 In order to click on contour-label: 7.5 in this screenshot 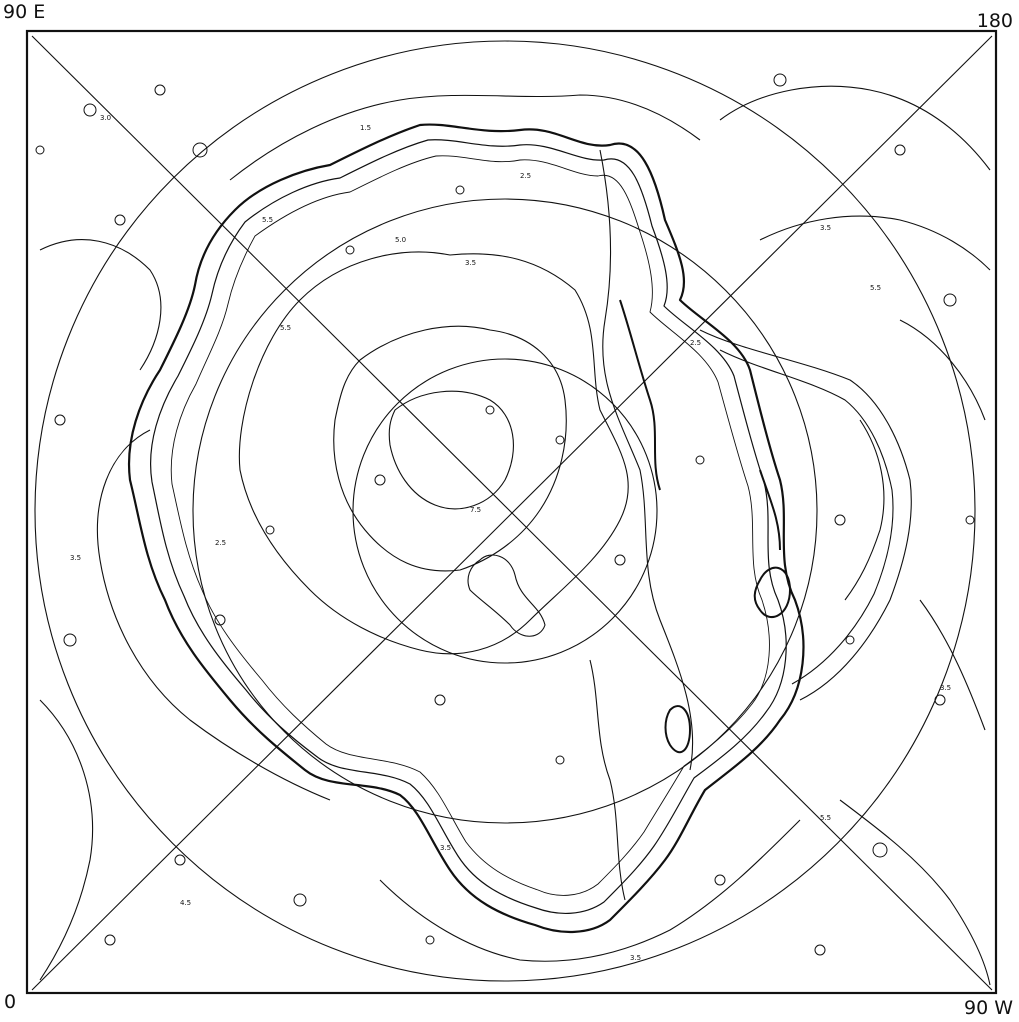, I will do `click(475, 510)`.